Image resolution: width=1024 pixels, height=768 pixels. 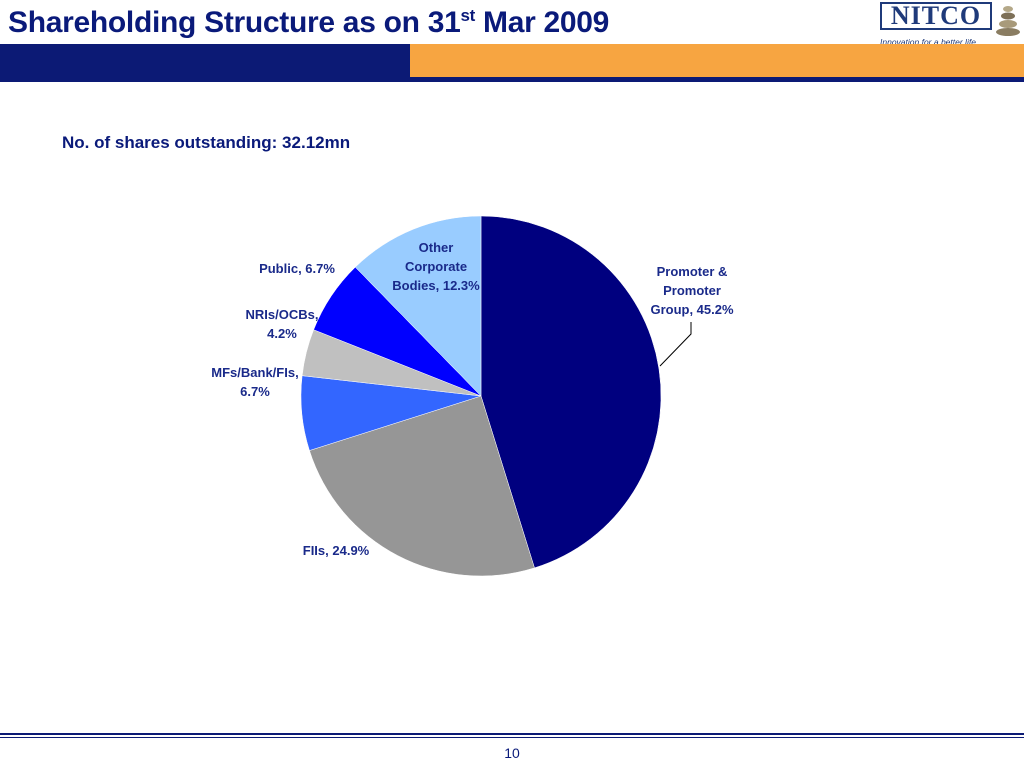 I want to click on header-band-blue, so click(x=205, y=60).